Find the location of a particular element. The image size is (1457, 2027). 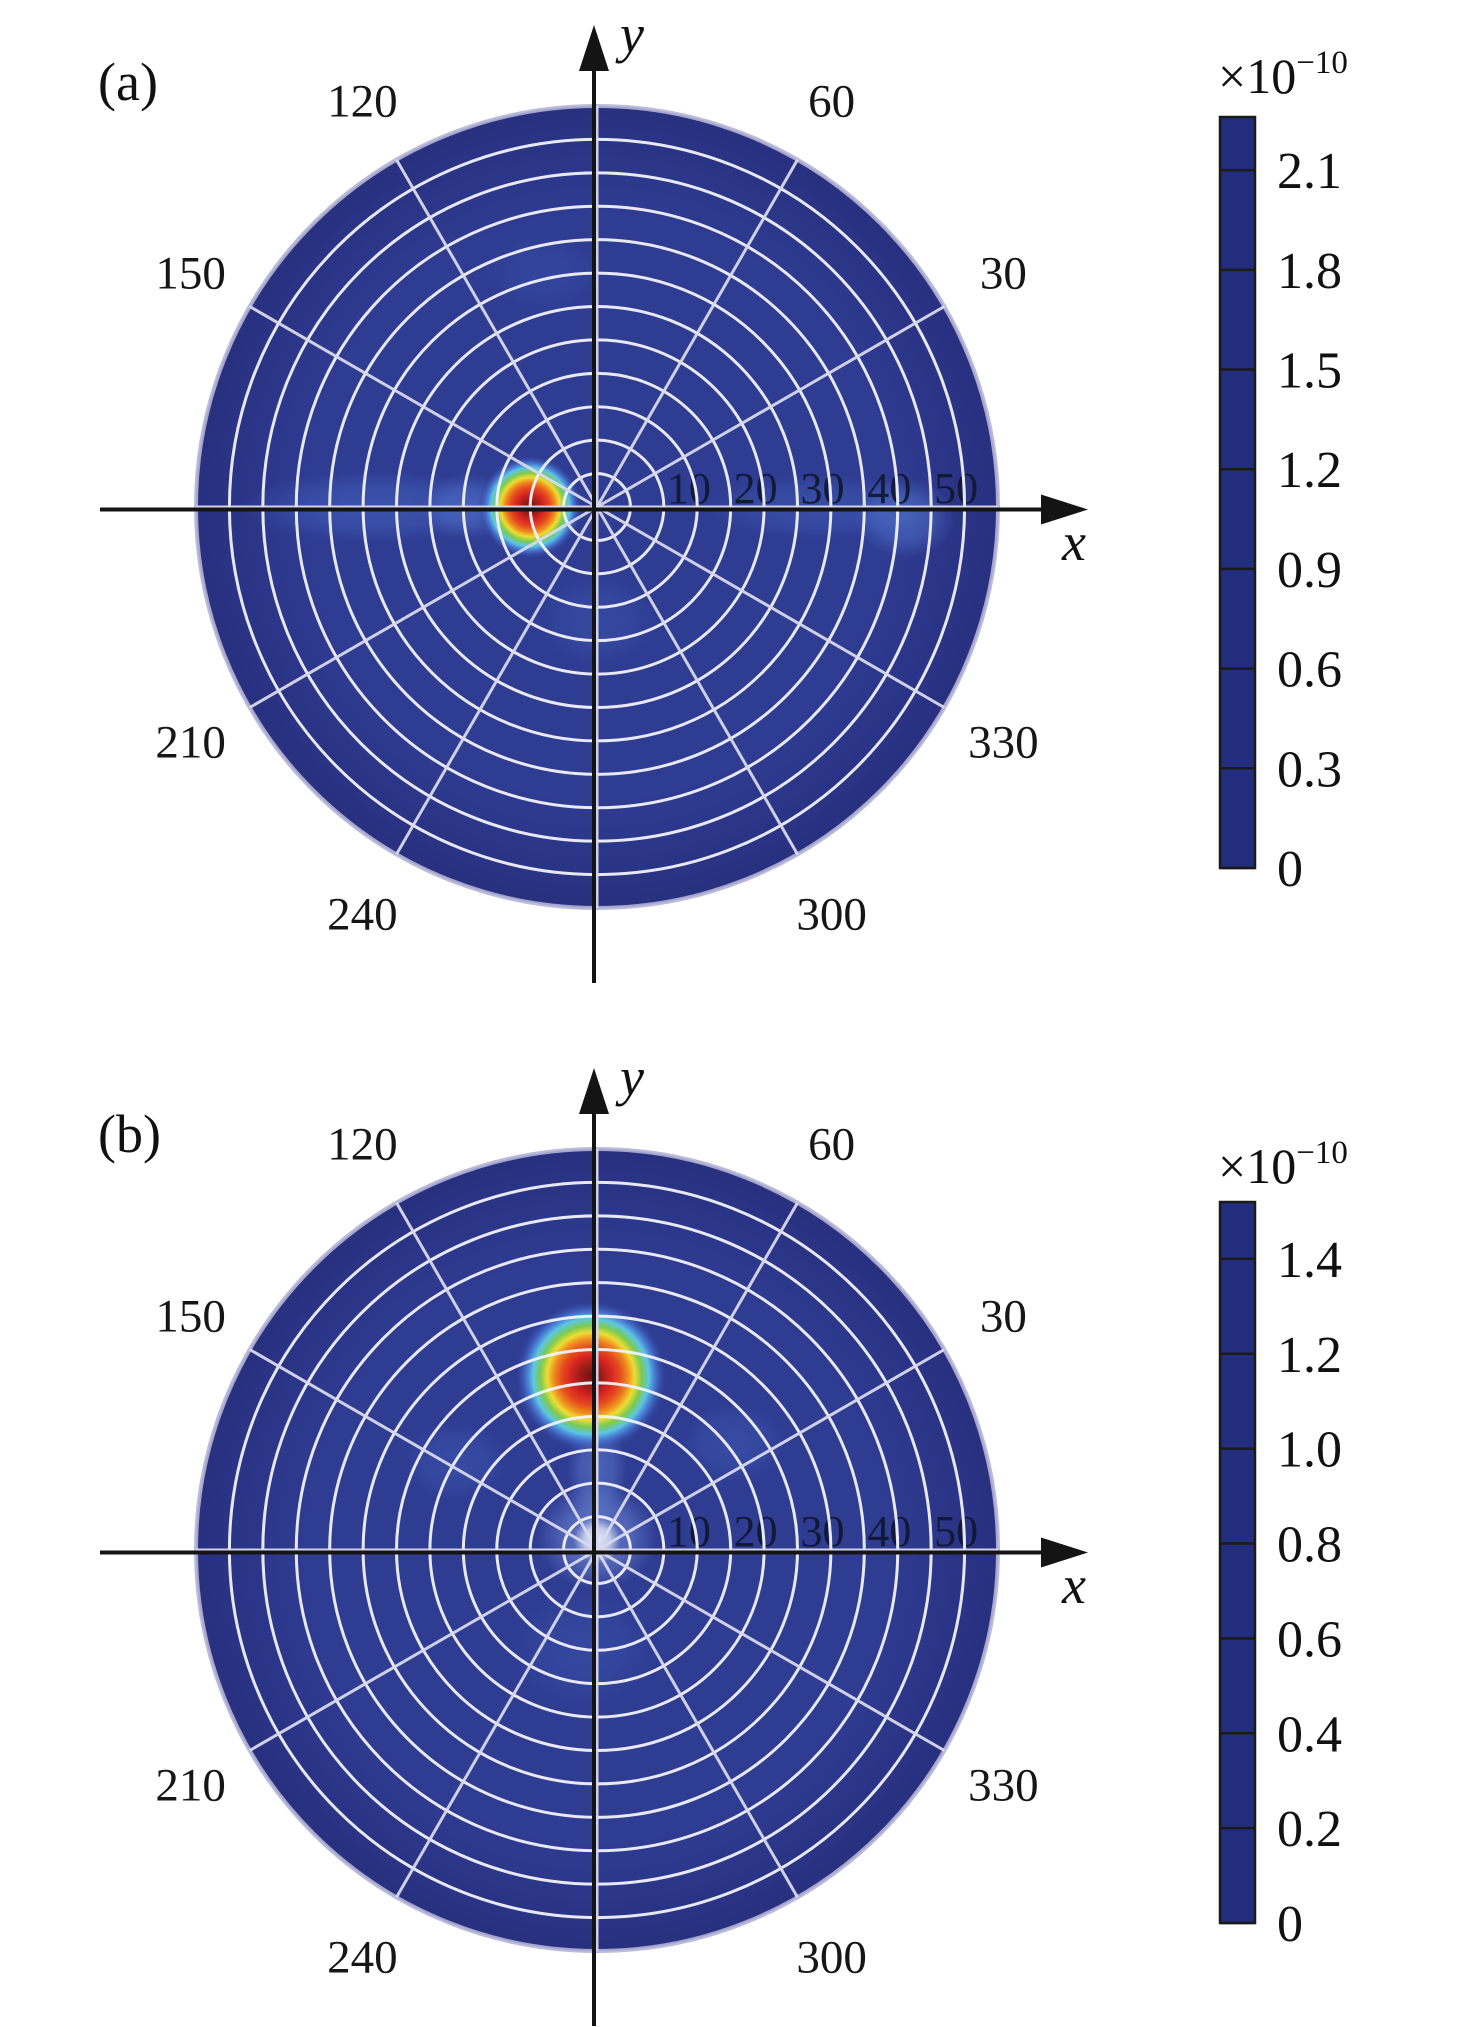

colorbar-tick-label: 1.0 is located at coordinates (1309, 1450).